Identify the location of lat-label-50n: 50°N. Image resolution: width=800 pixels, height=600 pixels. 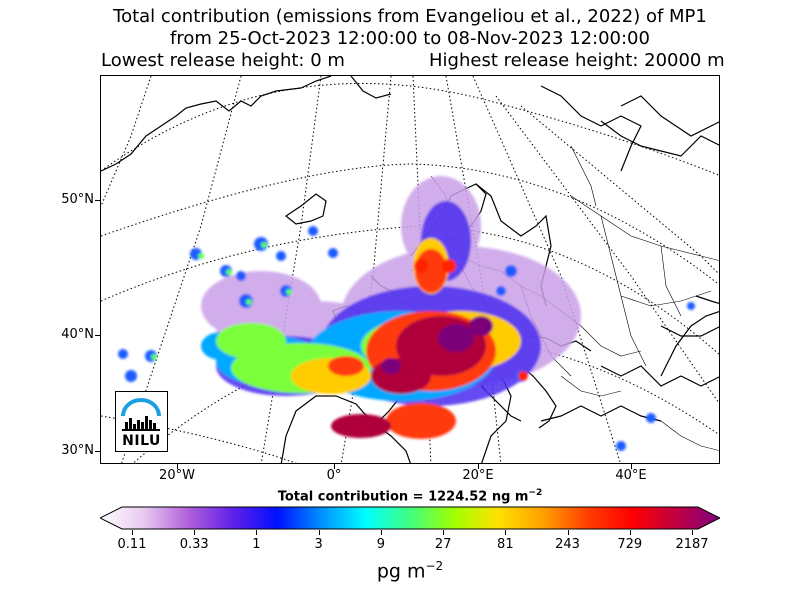
(77, 199).